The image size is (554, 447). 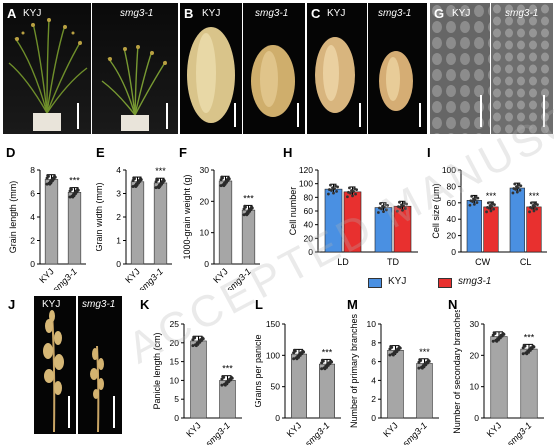 What do you see at coordinates (56, 371) in the screenshot?
I see `panicle-kyj-image` at bounding box center [56, 371].